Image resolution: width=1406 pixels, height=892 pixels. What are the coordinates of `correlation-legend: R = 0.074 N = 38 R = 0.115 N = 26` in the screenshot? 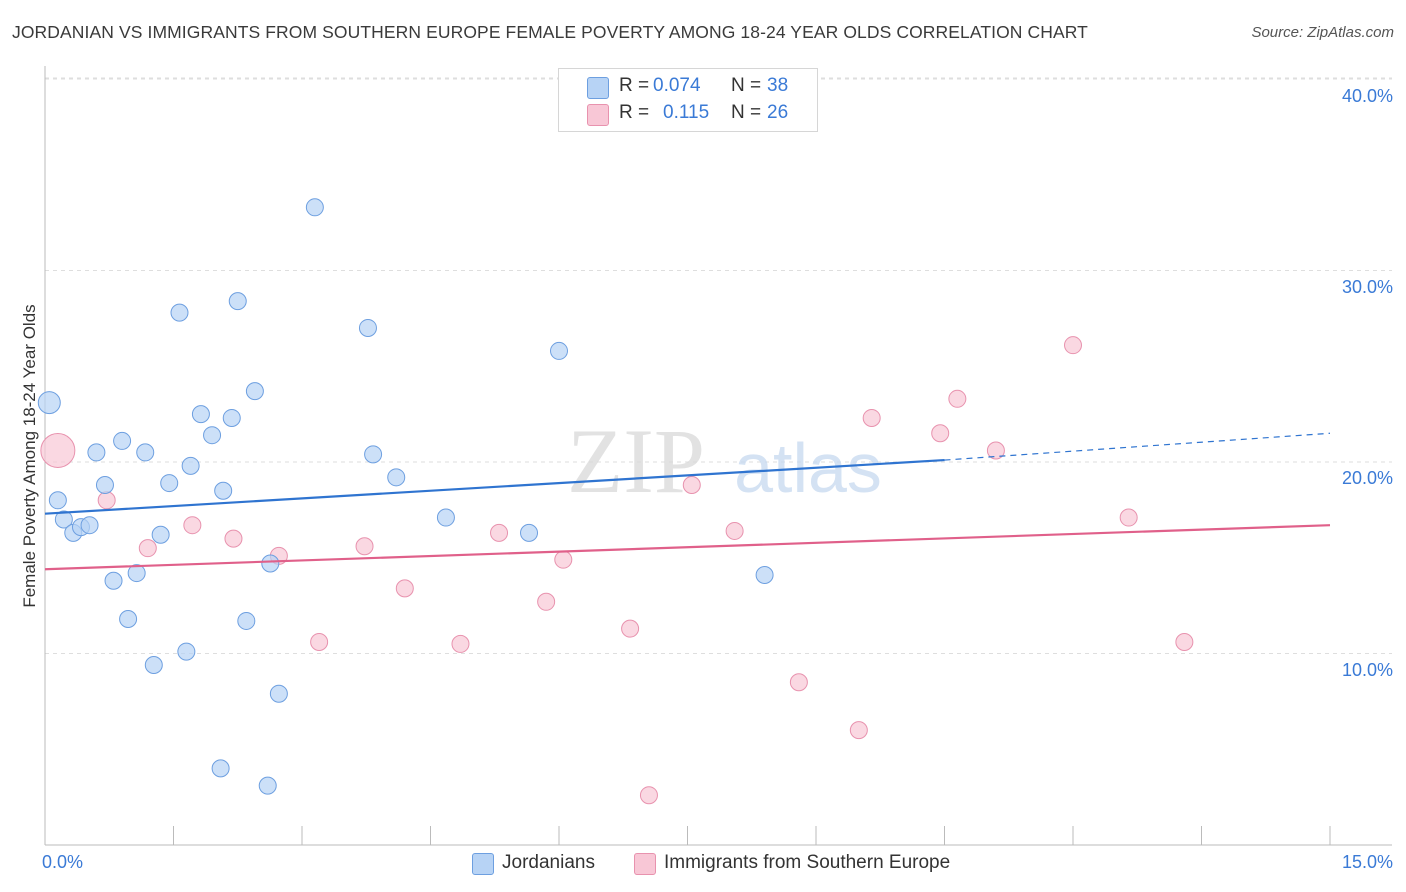 It's located at (688, 100).